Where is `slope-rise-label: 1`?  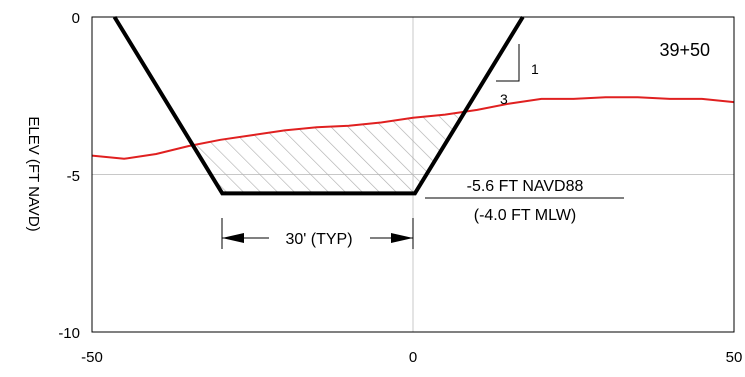
slope-rise-label: 1 is located at coordinates (535, 69).